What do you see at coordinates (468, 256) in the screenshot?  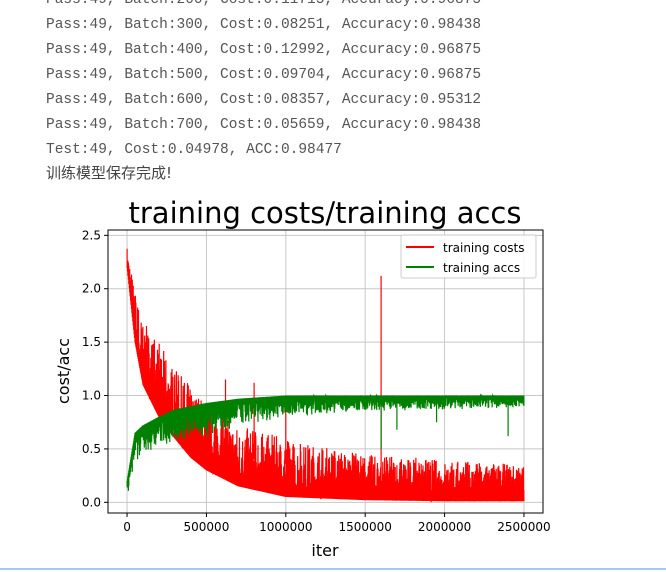 I see `legend: training costs training accs` at bounding box center [468, 256].